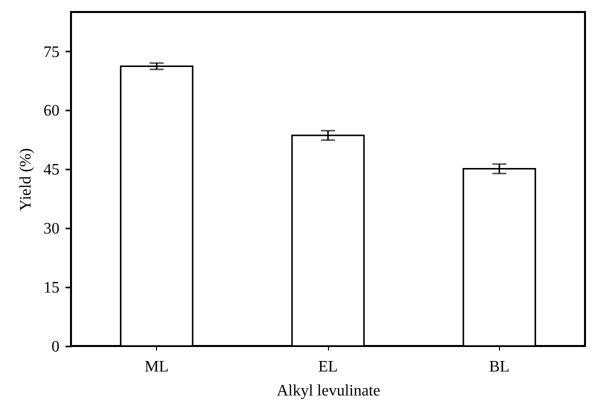 Image resolution: width=598 pixels, height=410 pixels. Describe the element at coordinates (52, 170) in the screenshot. I see `y-tick-label: 45` at that location.